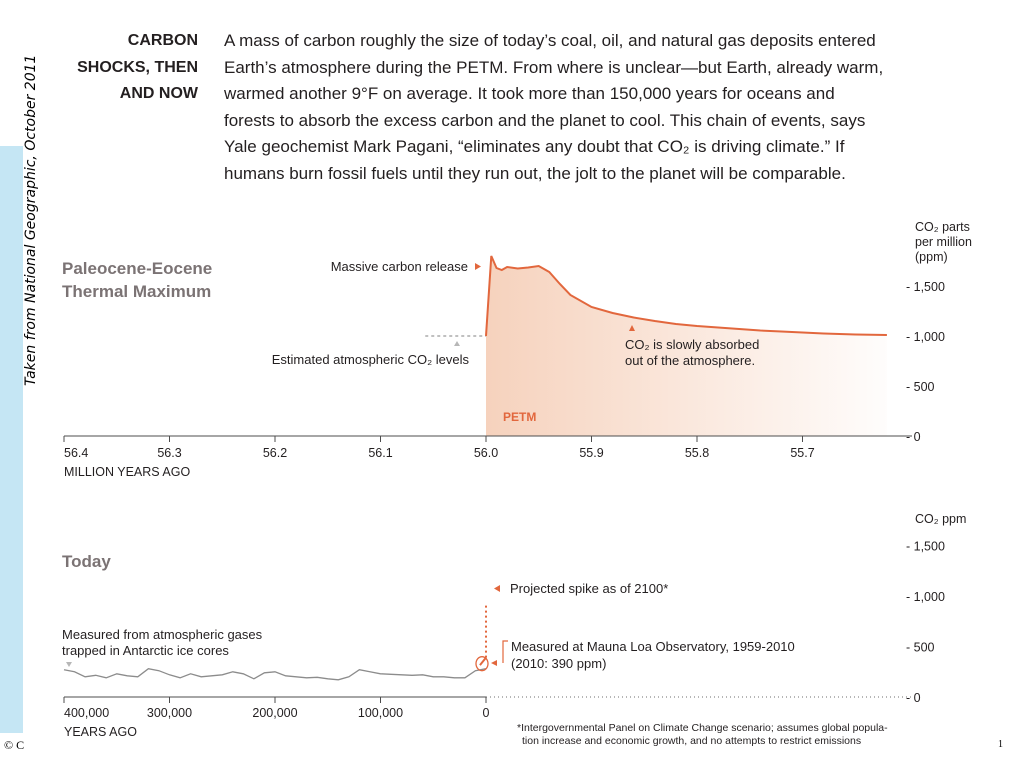 The height and width of the screenshot is (768, 1024). I want to click on x-axis-label: YEARS AGO, so click(100, 732).